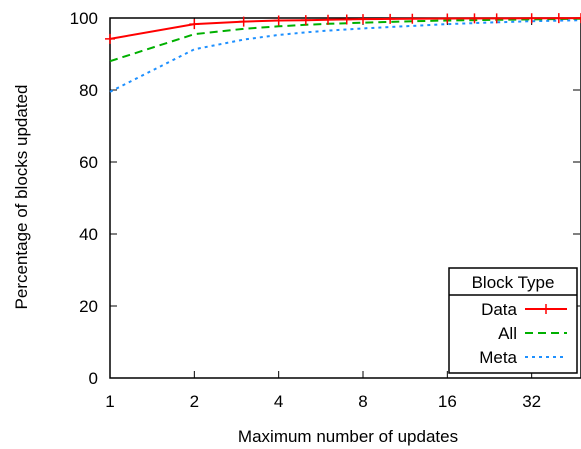  What do you see at coordinates (88, 162) in the screenshot?
I see `y-tick-label: 60` at bounding box center [88, 162].